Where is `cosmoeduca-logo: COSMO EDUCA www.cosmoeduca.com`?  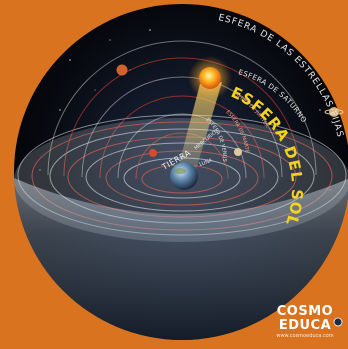 cosmoeduca-logo: COSMO EDUCA www.cosmoeduca.com is located at coordinates (305, 322).